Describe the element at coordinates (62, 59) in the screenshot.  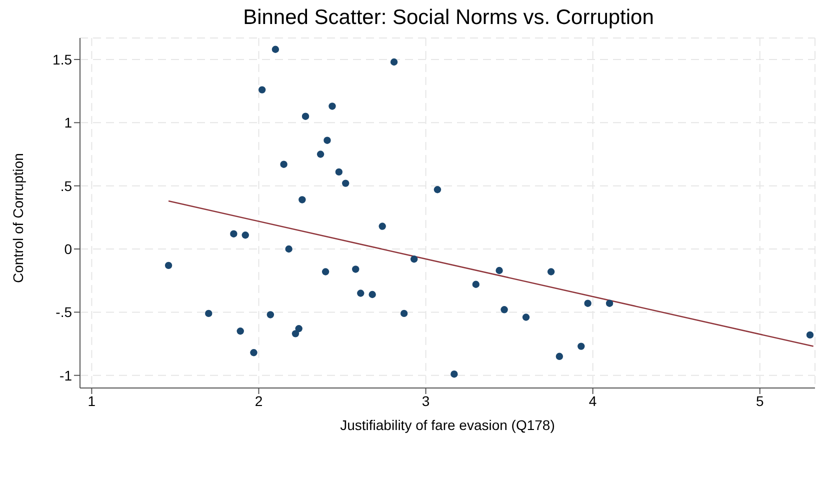
I see `y-tick-label: 1.5` at that location.